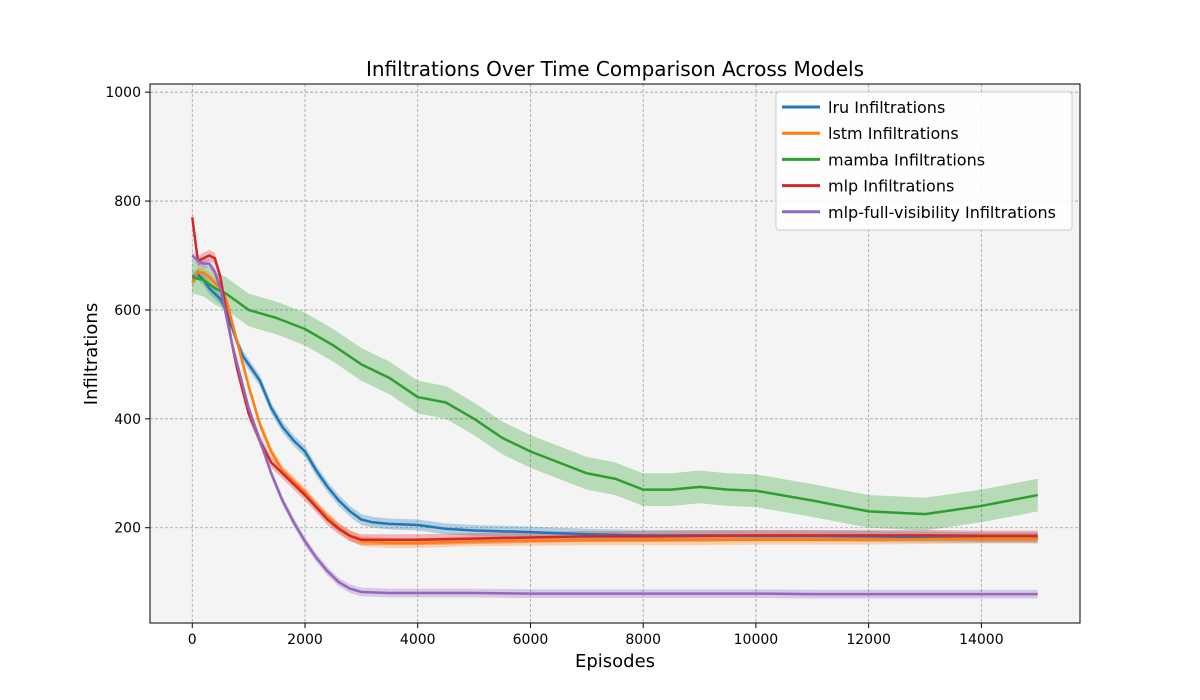 The width and height of the screenshot is (1200, 700). Describe the element at coordinates (981, 640) in the screenshot. I see `x-tick-label: 14000` at that location.